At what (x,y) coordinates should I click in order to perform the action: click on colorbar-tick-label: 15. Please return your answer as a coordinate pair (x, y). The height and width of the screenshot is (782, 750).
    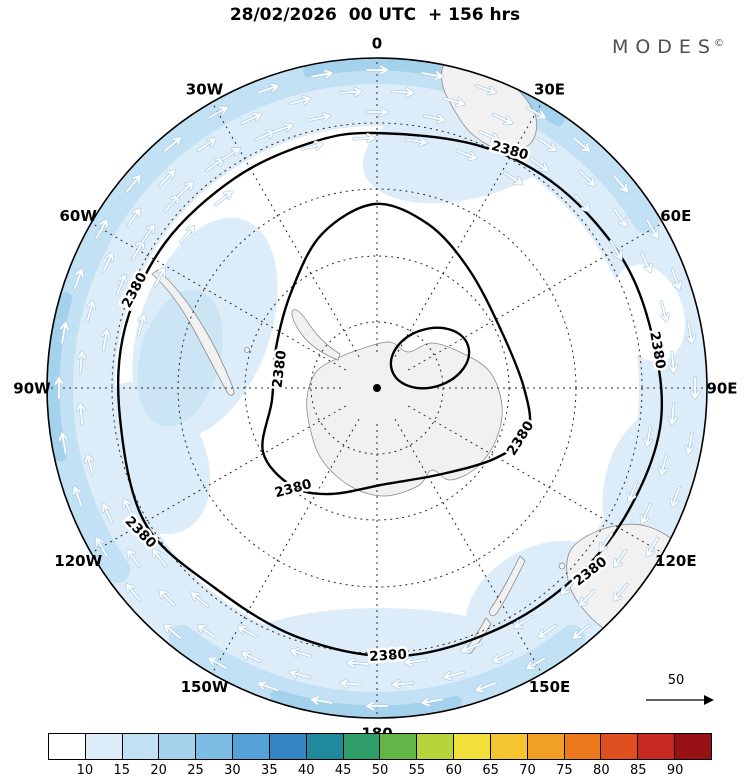
    Looking at the image, I should click on (122, 770).